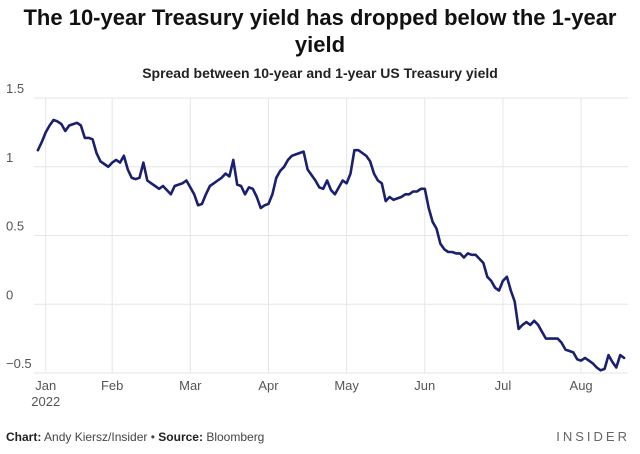 The height and width of the screenshot is (454, 640). Describe the element at coordinates (346, 385) in the screenshot. I see `x-tick-label: May` at that location.